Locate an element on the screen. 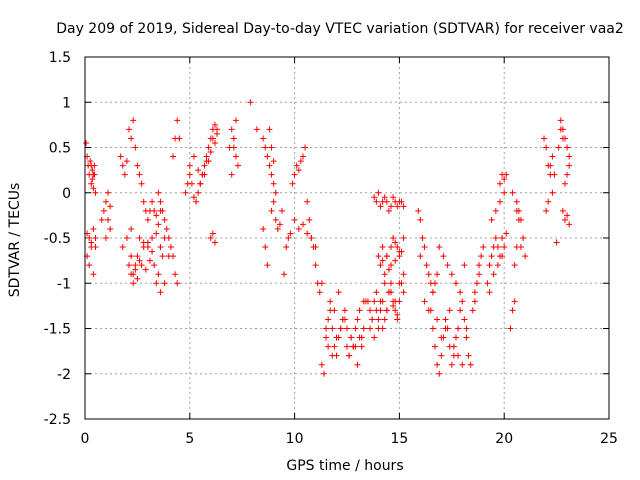  y-tick-label: -2.5 is located at coordinates (57, 420).